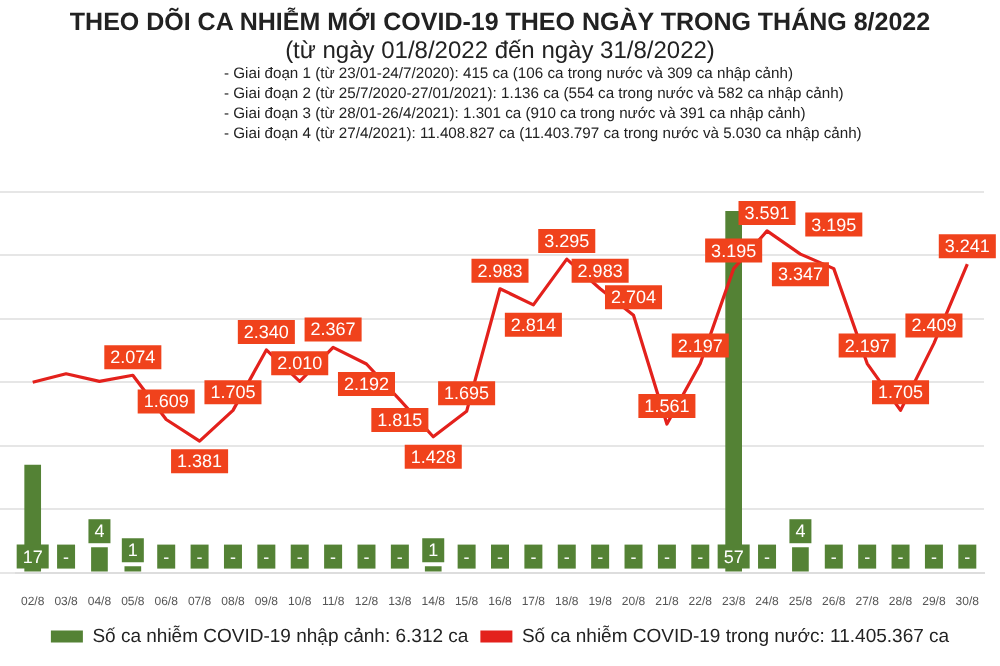  What do you see at coordinates (32, 556) in the screenshot?
I see `data-label: 17` at bounding box center [32, 556].